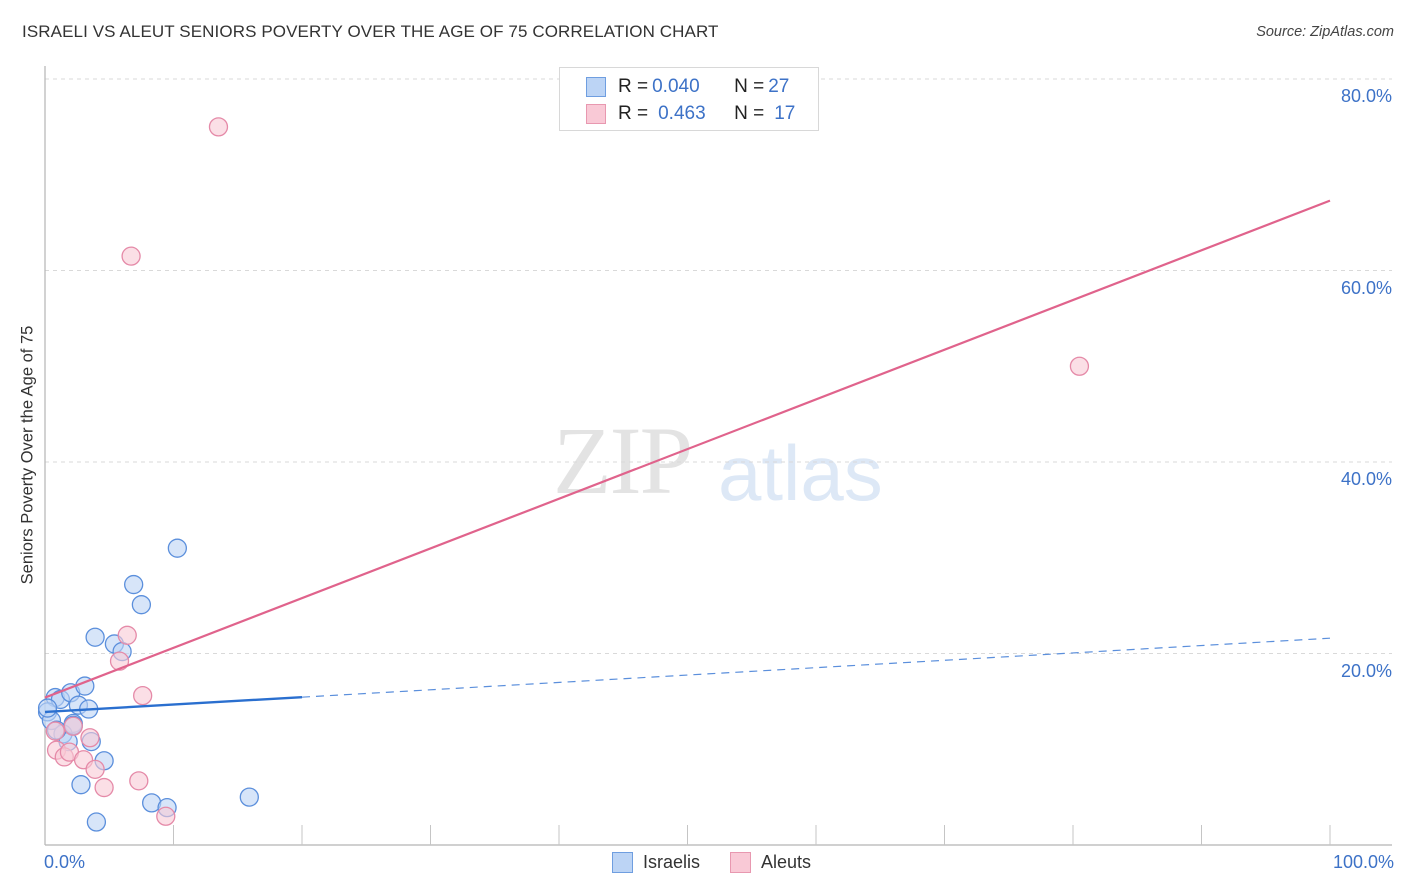 This screenshot has height=892, width=1406. What do you see at coordinates (173, 704) in the screenshot?
I see `israelis-trendline` at bounding box center [173, 704].